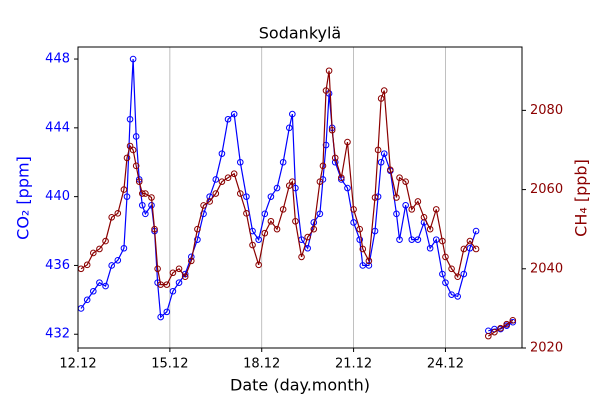 Image resolution: width=600 pixels, height=400 pixels. I want to click on x-axis-label: Date (day.month), so click(300, 385).